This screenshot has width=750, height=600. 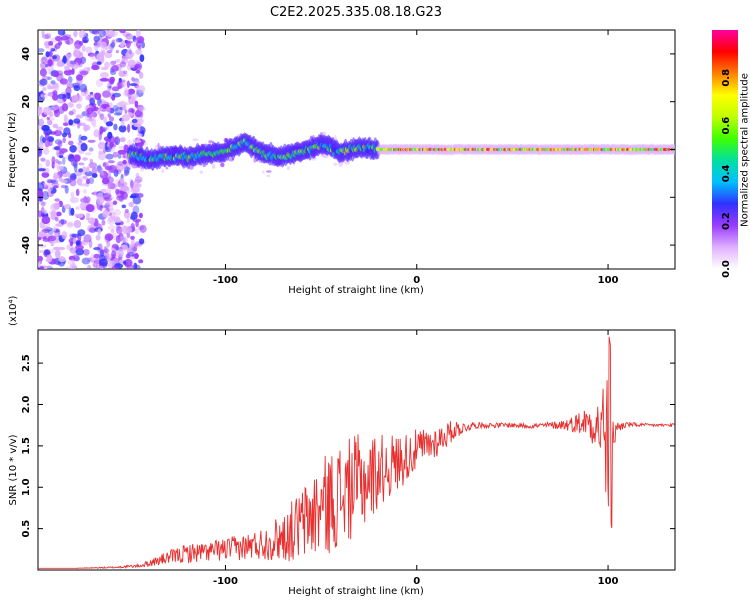 What do you see at coordinates (608, 581) in the screenshot?
I see `x-tick-label: 100` at bounding box center [608, 581].